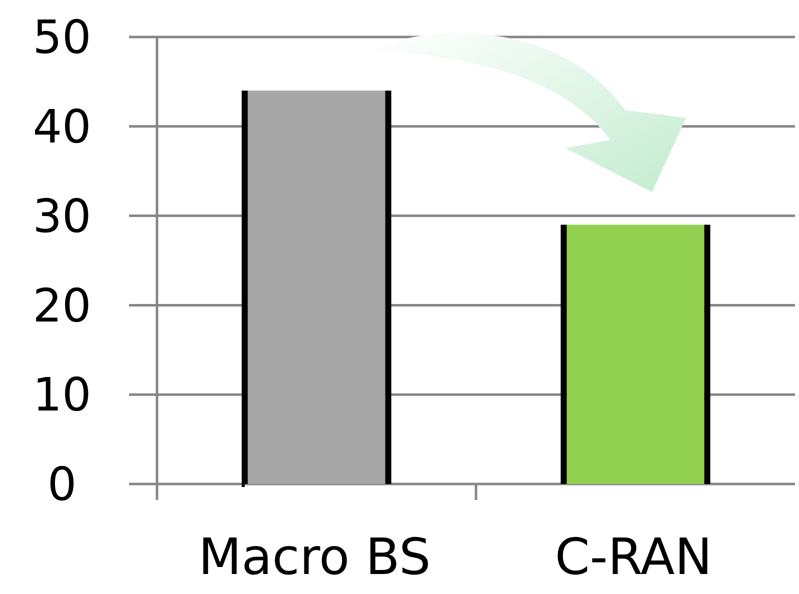  I want to click on y-tick-label: 0, so click(62, 484).